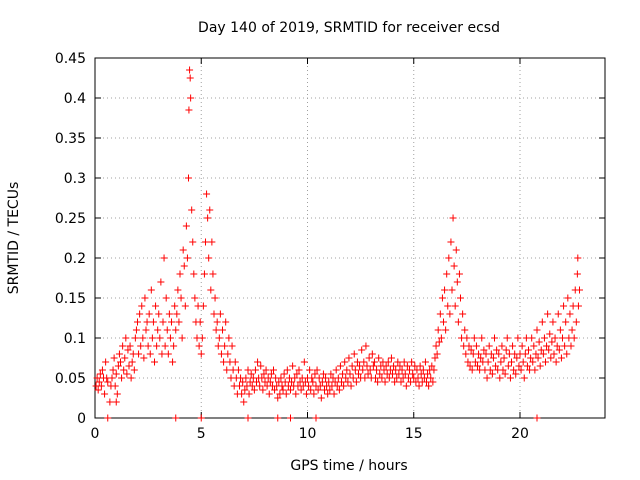 This screenshot has width=640, height=480. Describe the element at coordinates (70, 379) in the screenshot. I see `y-tick-label: 0.05` at that location.